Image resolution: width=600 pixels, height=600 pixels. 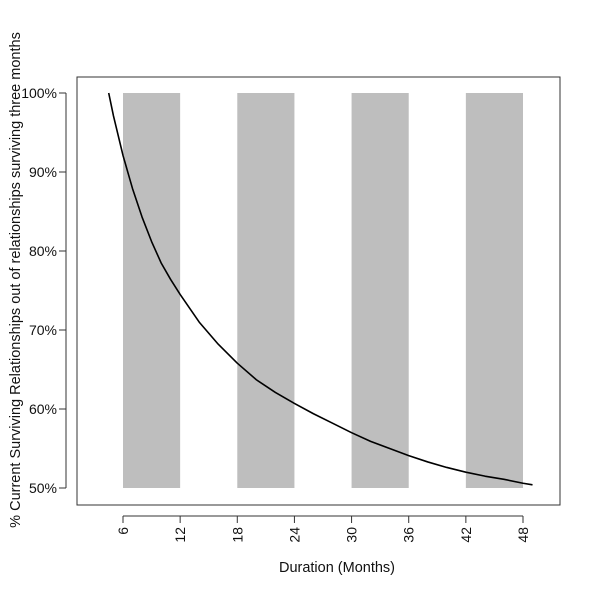 I want to click on x-tick-label-30: 30, so click(x=352, y=535).